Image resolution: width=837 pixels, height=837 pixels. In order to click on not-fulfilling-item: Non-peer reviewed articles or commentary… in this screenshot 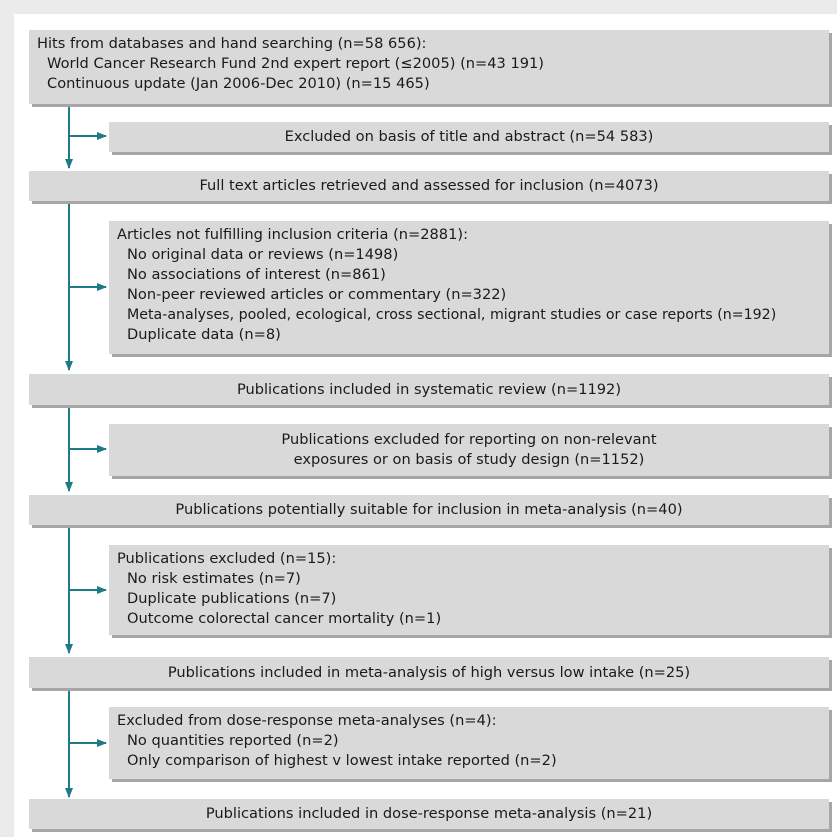, I will do `click(317, 294)`.